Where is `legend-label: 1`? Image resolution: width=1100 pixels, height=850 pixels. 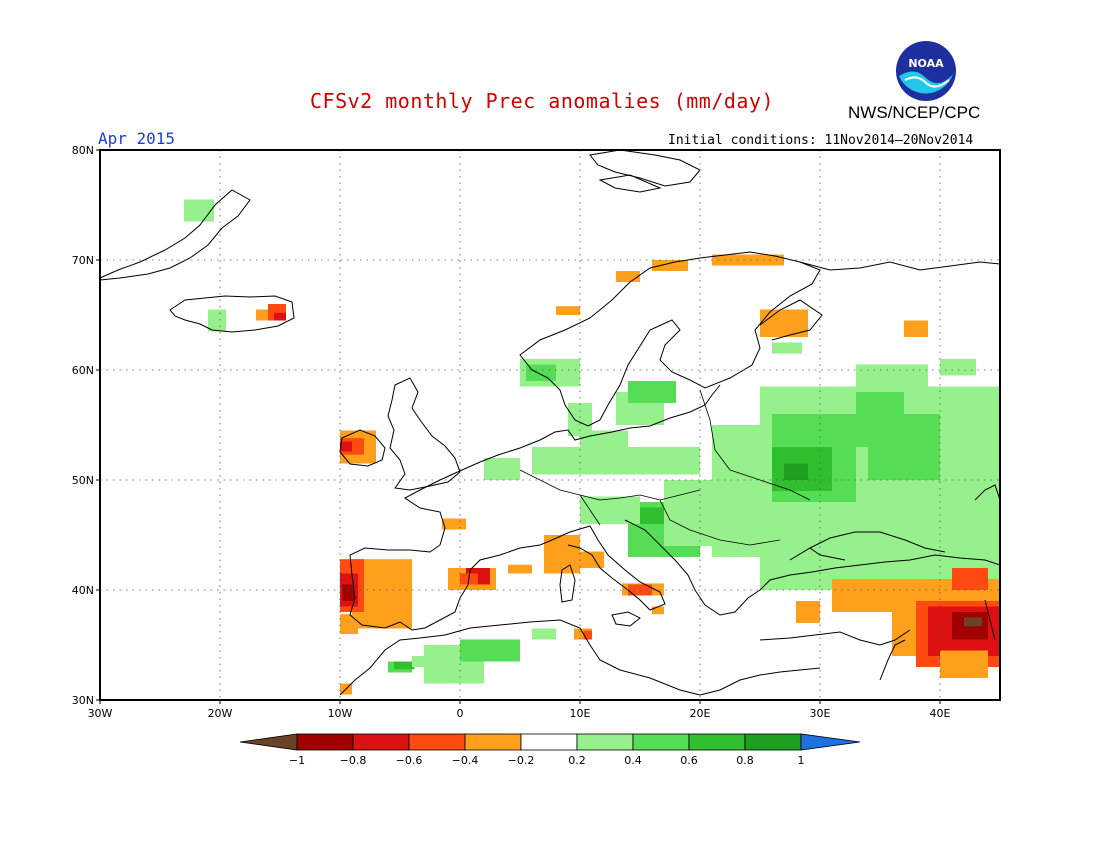
legend-label: 1 is located at coordinates (801, 760).